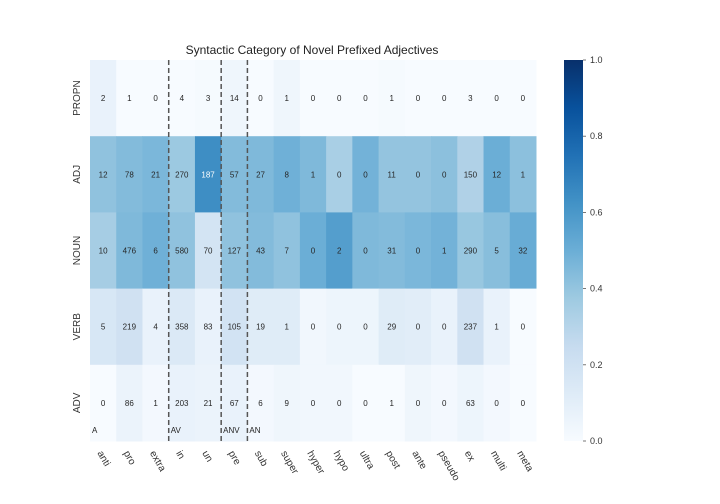 This screenshot has height=504, width=720. I want to click on cell-count-label: 5, so click(103, 327).